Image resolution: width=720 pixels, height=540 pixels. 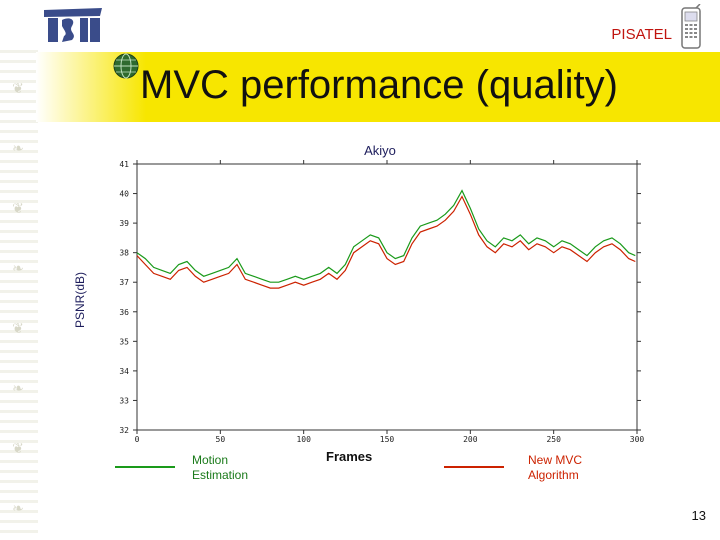 I want to click on page-number: 13, so click(x=698, y=515).